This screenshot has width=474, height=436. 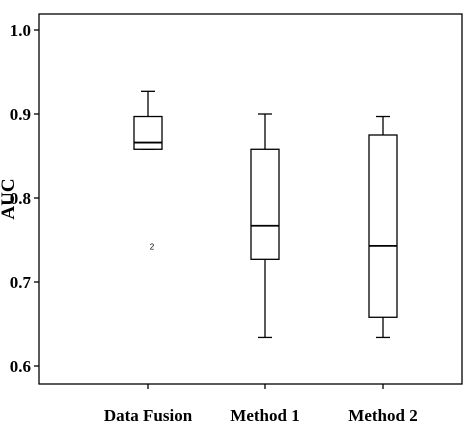 I want to click on y-tick-label: 1.0, so click(x=20, y=30).